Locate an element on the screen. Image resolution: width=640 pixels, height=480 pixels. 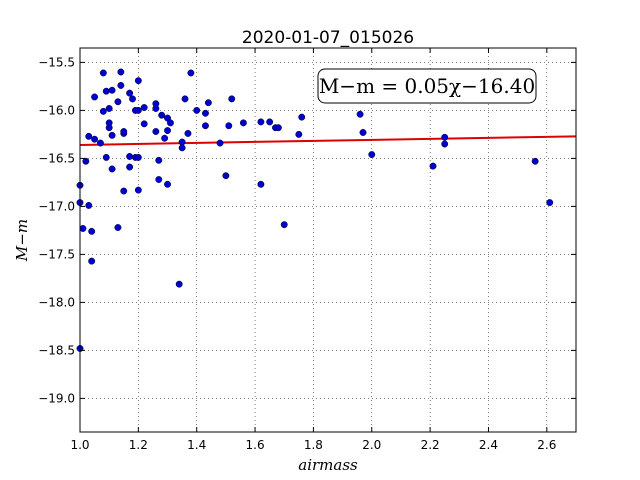
x-axis-label: airmass is located at coordinates (328, 465).